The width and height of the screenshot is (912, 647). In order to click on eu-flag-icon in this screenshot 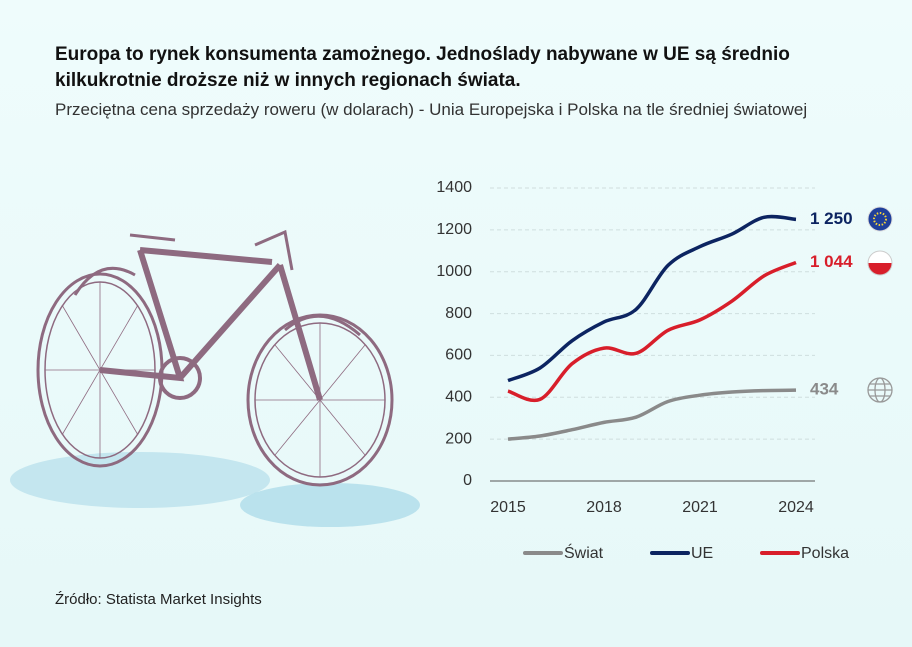, I will do `click(880, 219)`.